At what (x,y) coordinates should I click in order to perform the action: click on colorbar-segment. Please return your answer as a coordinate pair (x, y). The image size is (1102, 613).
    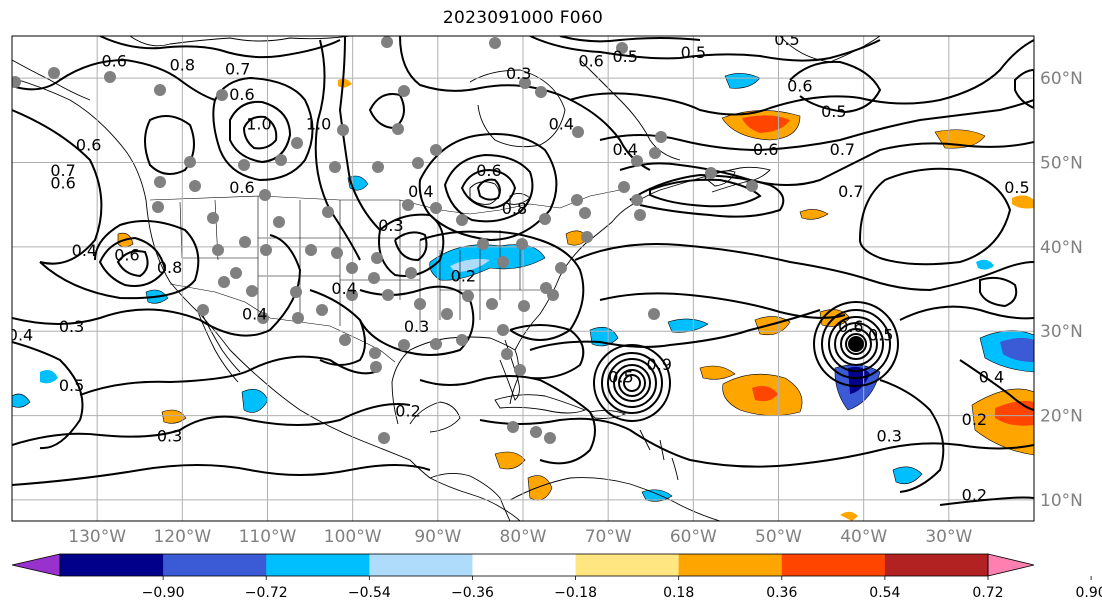
    Looking at the image, I should click on (215, 565).